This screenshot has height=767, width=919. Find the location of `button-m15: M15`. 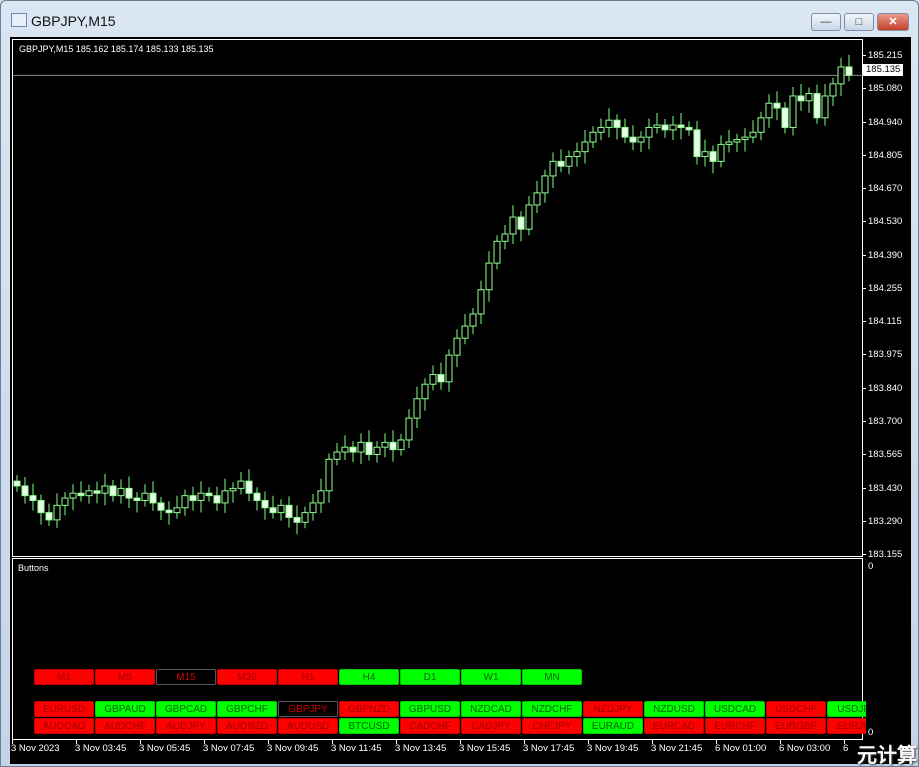

button-m15: M15 is located at coordinates (186, 677).